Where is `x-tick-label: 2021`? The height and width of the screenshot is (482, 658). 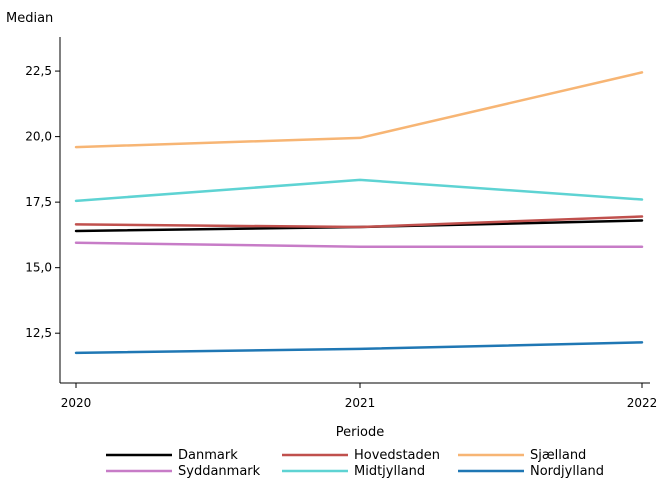 x-tick-label: 2021 is located at coordinates (360, 403).